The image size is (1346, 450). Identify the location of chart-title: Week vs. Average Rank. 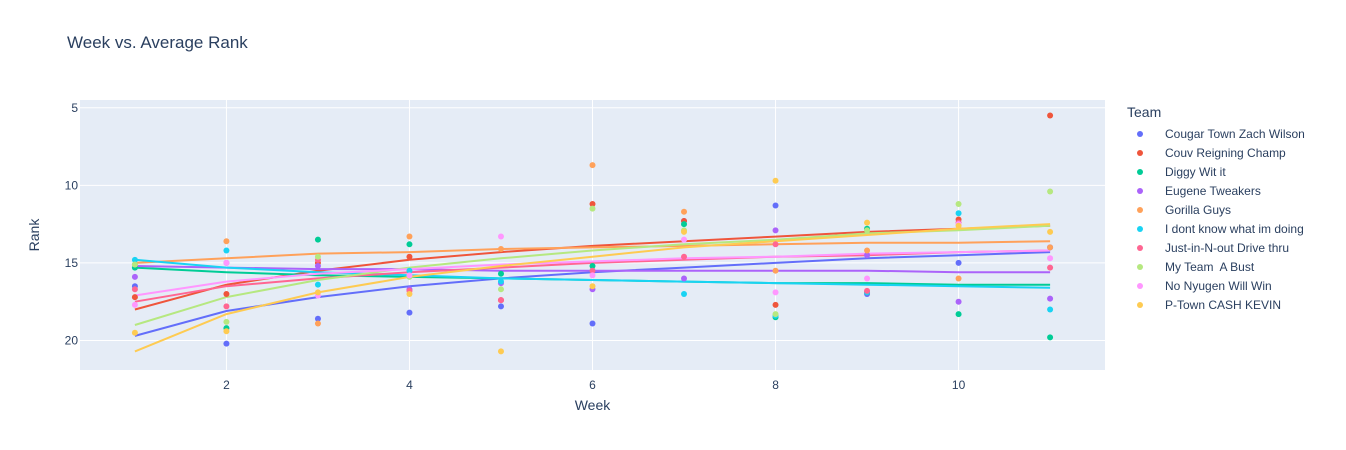
(157, 42).